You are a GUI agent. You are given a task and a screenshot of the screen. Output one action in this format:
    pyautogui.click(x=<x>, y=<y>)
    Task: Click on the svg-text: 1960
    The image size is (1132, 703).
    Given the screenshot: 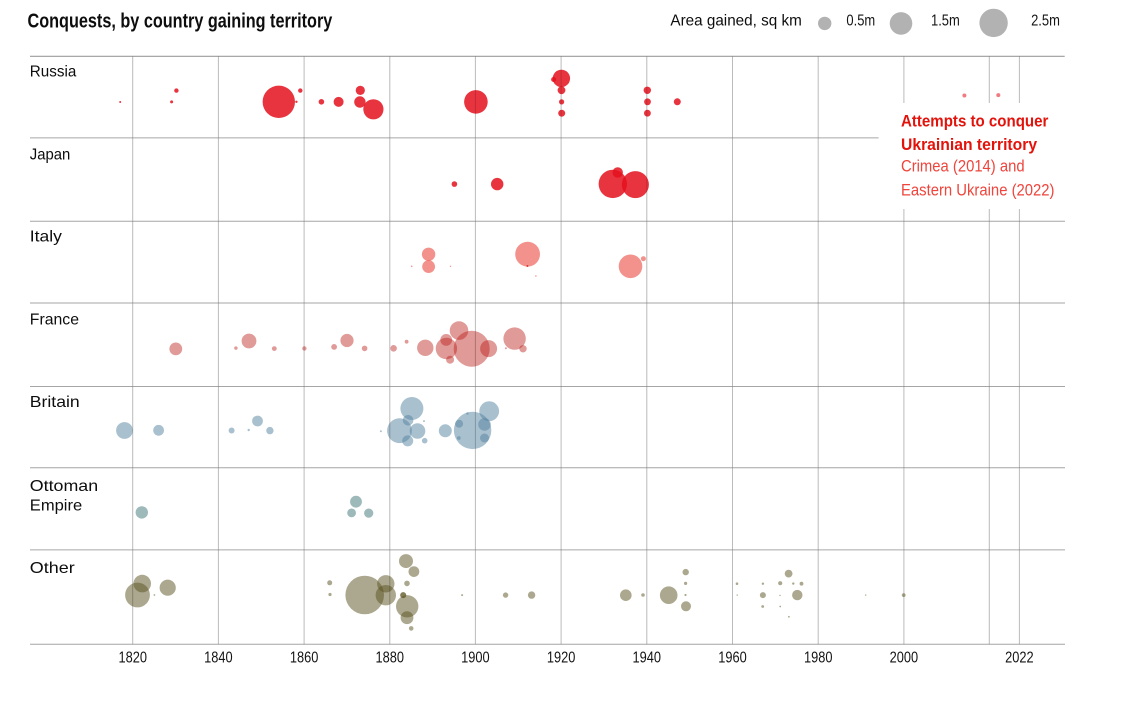 What is the action you would take?
    pyautogui.click(x=732, y=657)
    